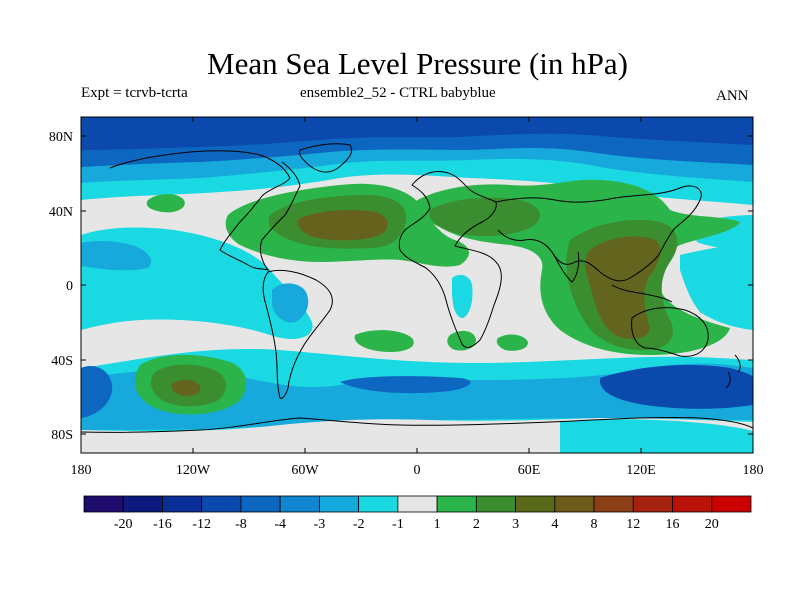  I want to click on comparison-label: ensemble2_52 - CTRL babyblue, so click(398, 93).